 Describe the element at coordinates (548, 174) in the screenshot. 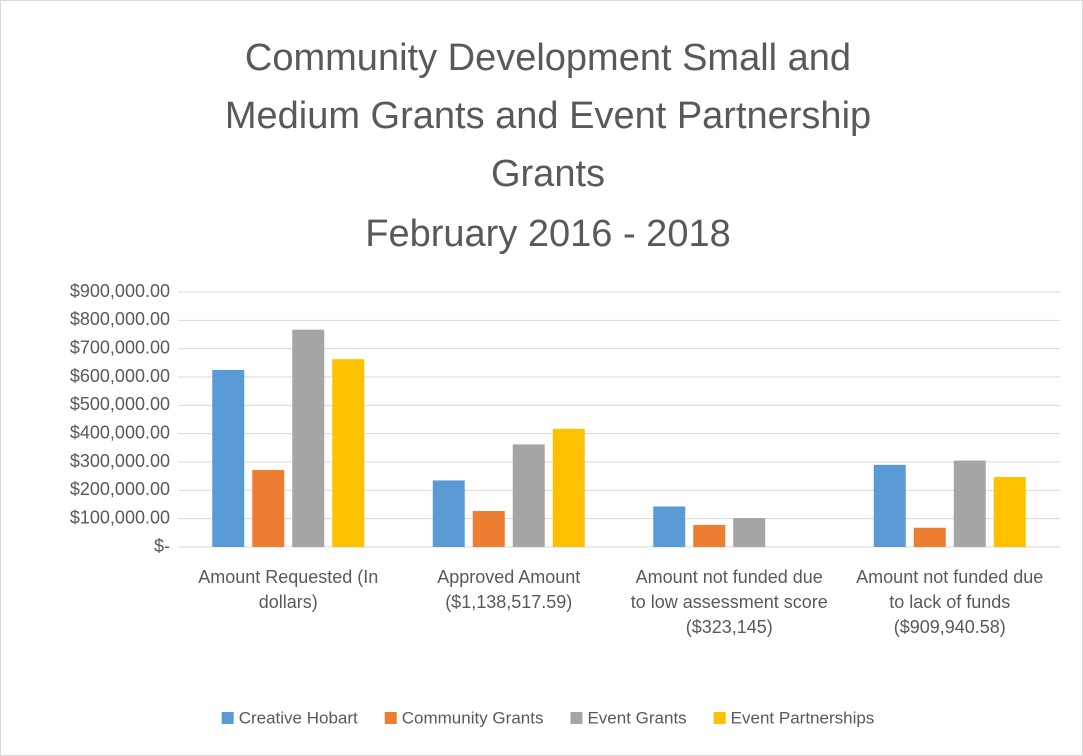

I see `chart-title: Grants` at that location.